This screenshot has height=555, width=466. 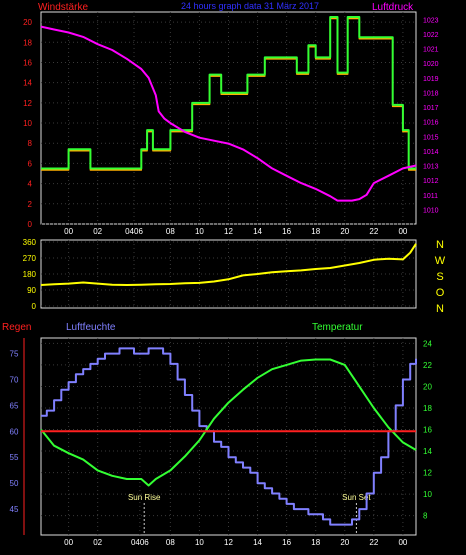 What do you see at coordinates (14, 457) in the screenshot?
I see `humidity-tick-label: 55` at bounding box center [14, 457].